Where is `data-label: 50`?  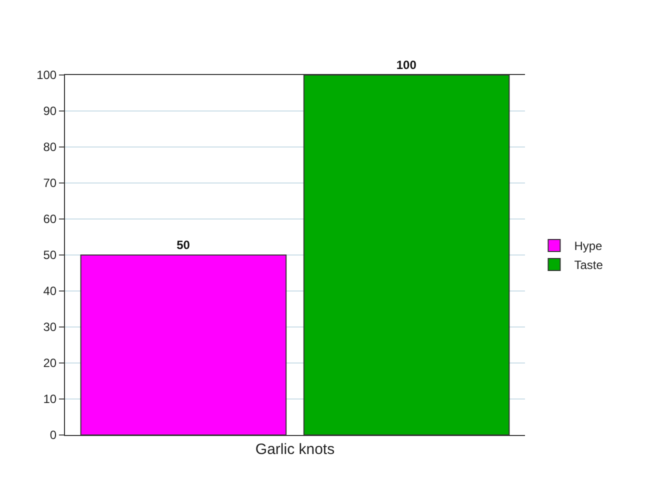 data-label: 50 is located at coordinates (183, 245).